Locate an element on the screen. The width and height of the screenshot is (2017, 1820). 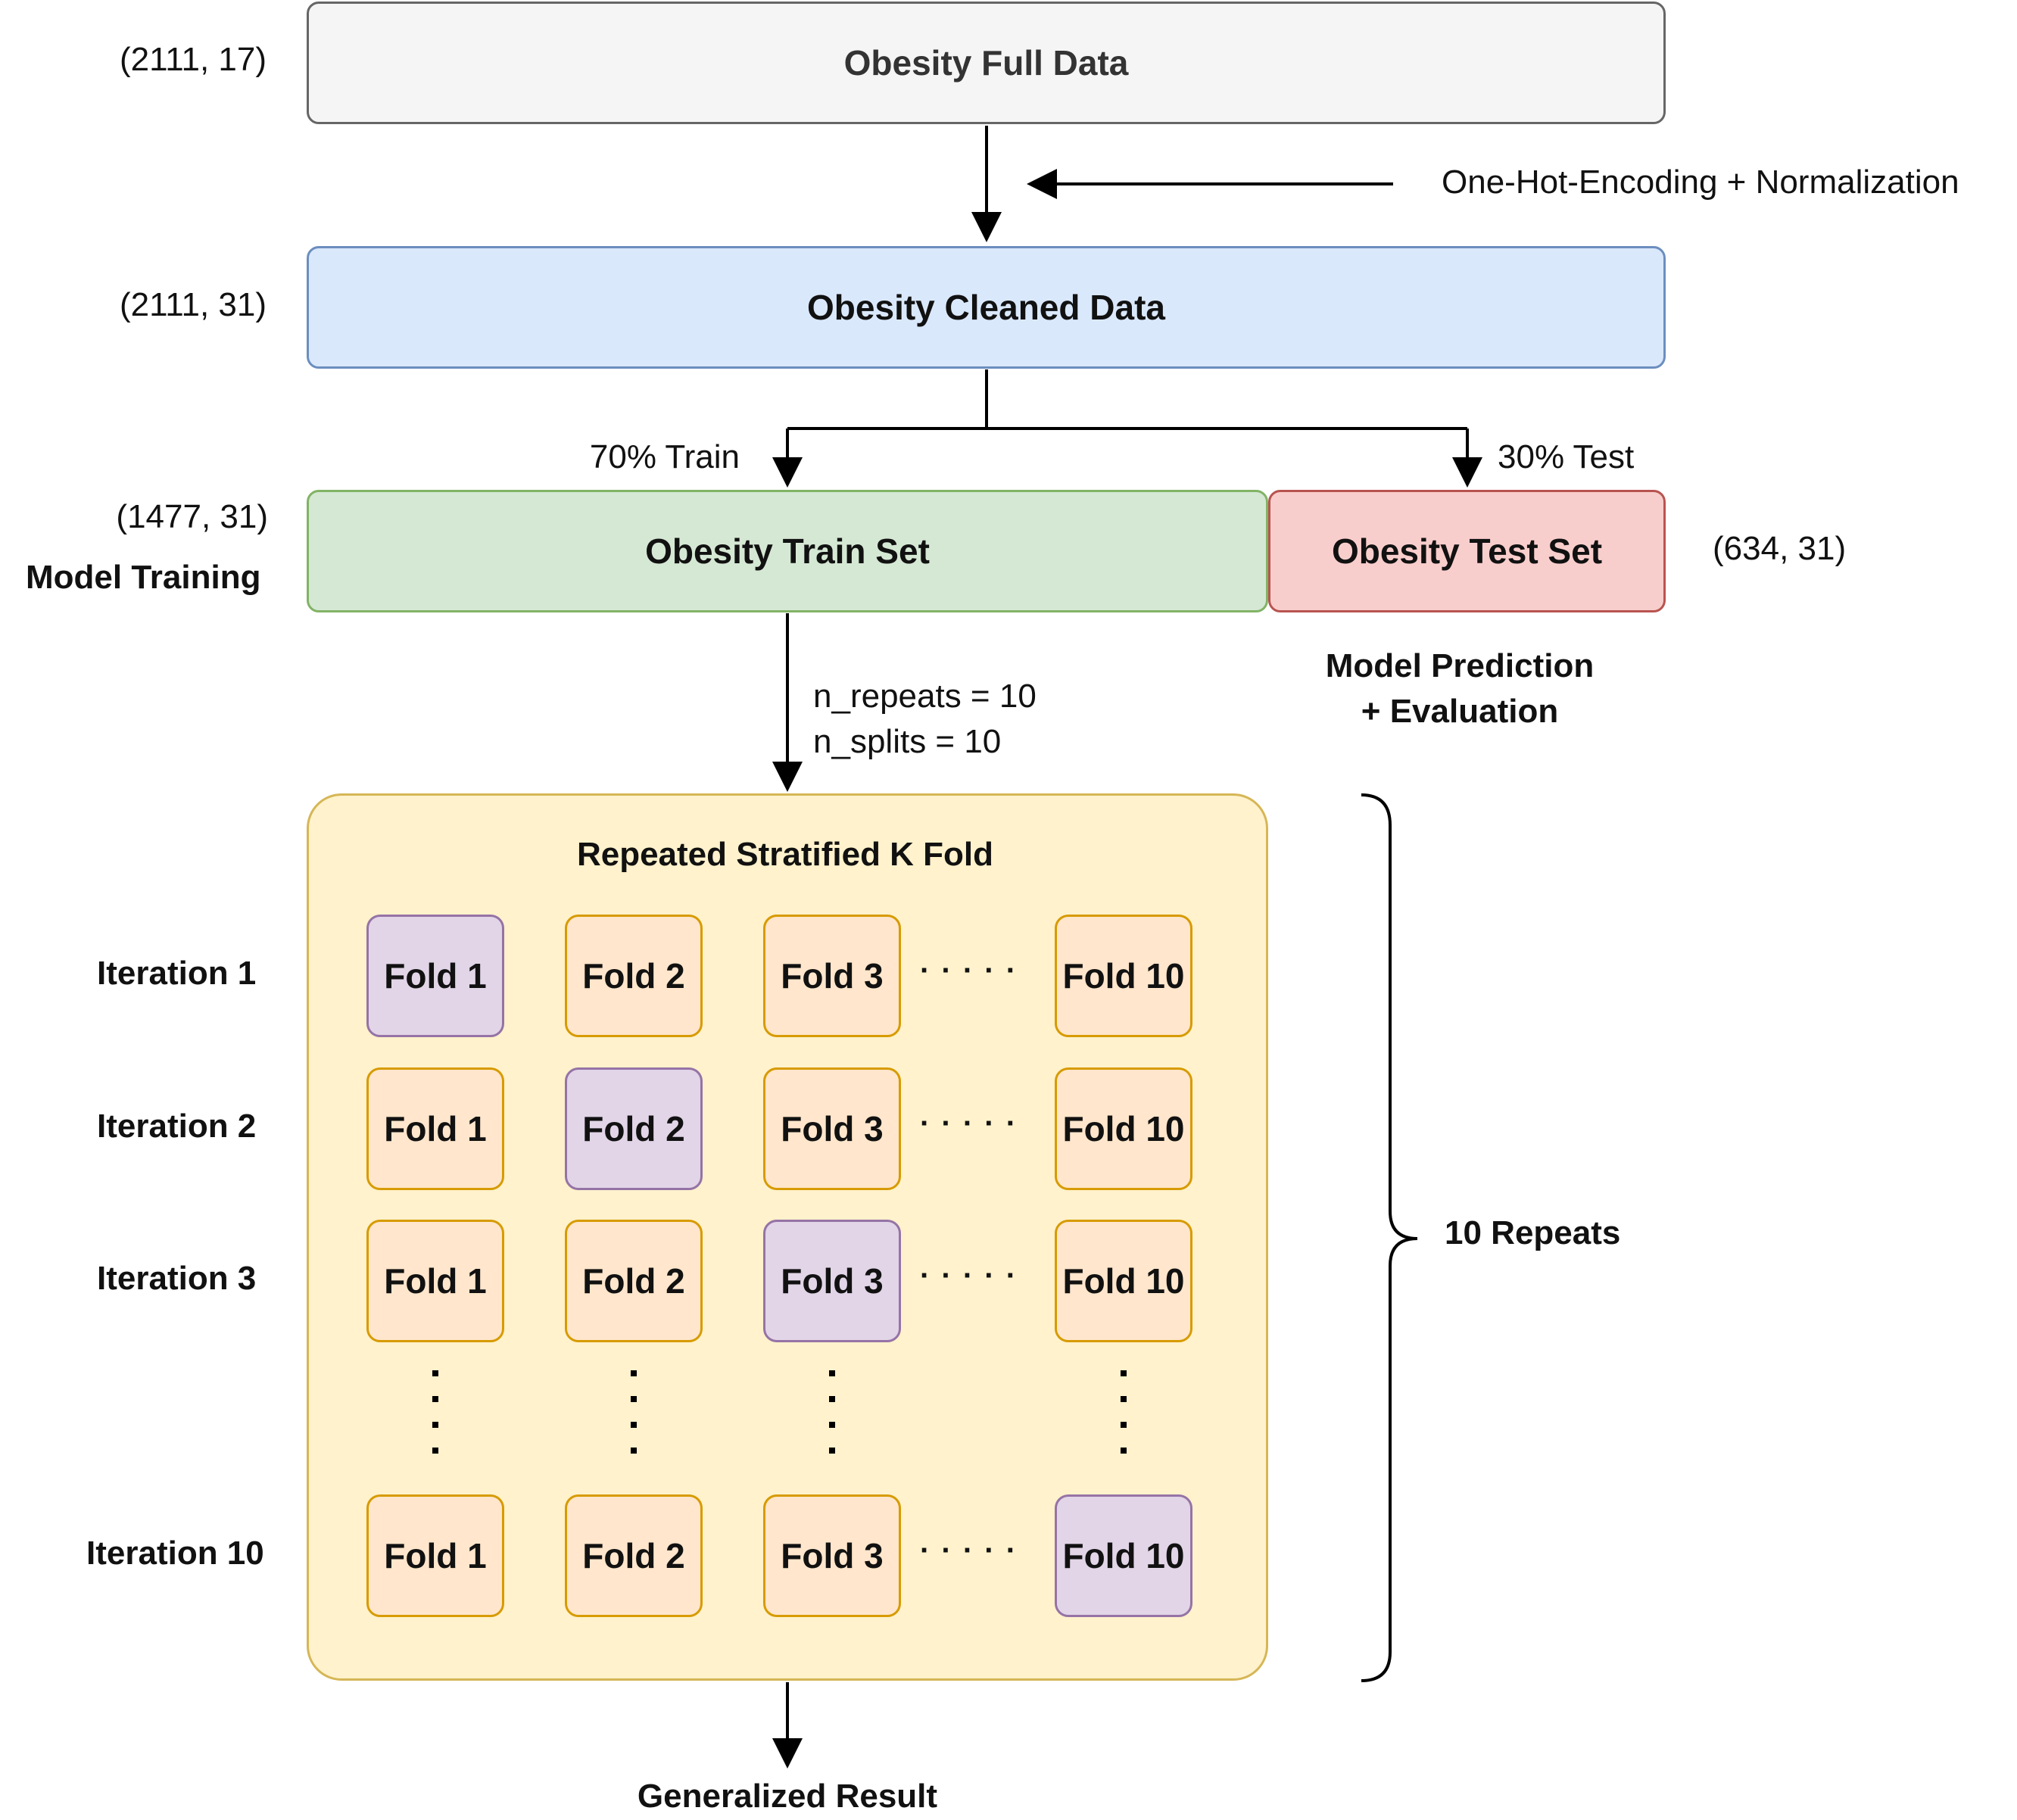
generalized-result-label: Generalized Result is located at coordinates (788, 1796).